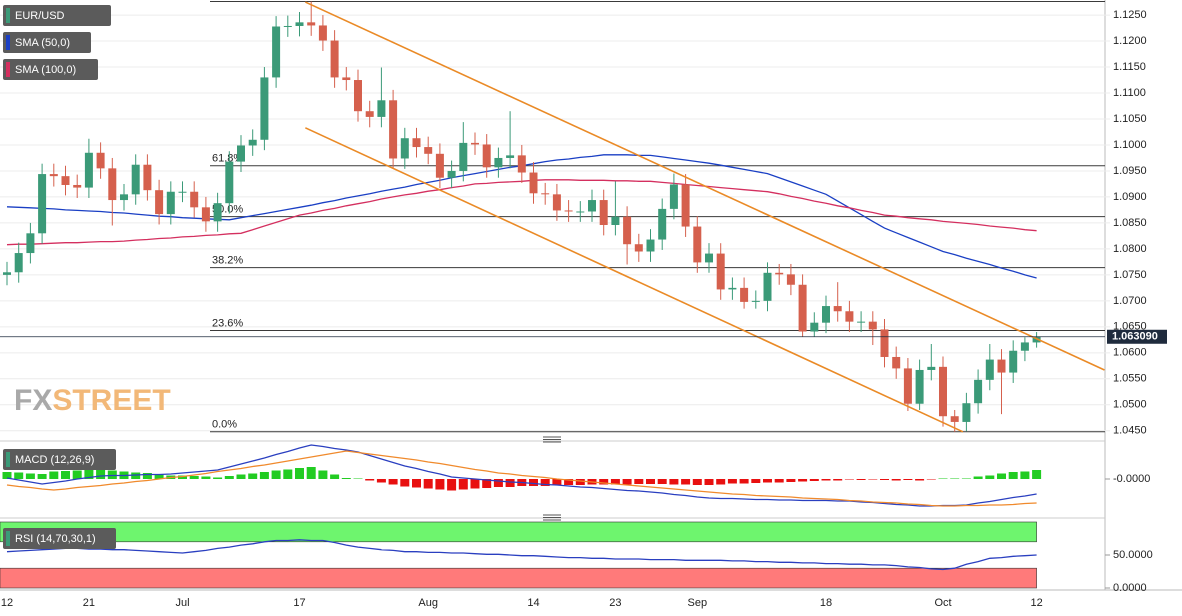 Image resolution: width=1182 pixels, height=616 pixels. Describe the element at coordinates (1130, 15) in the screenshot. I see `y-tick-label: 1.1250` at that location.